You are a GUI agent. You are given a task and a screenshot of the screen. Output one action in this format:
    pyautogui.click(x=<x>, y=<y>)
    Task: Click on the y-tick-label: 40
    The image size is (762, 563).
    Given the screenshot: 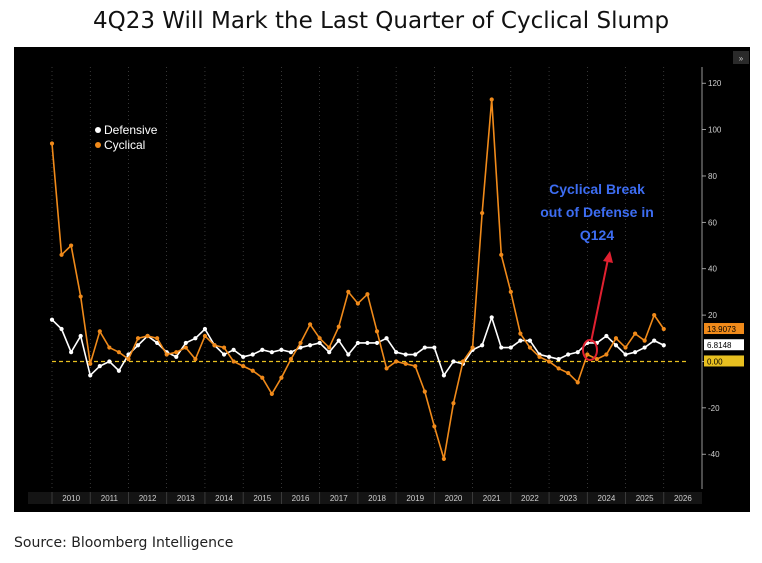 What is the action you would take?
    pyautogui.click(x=712, y=269)
    